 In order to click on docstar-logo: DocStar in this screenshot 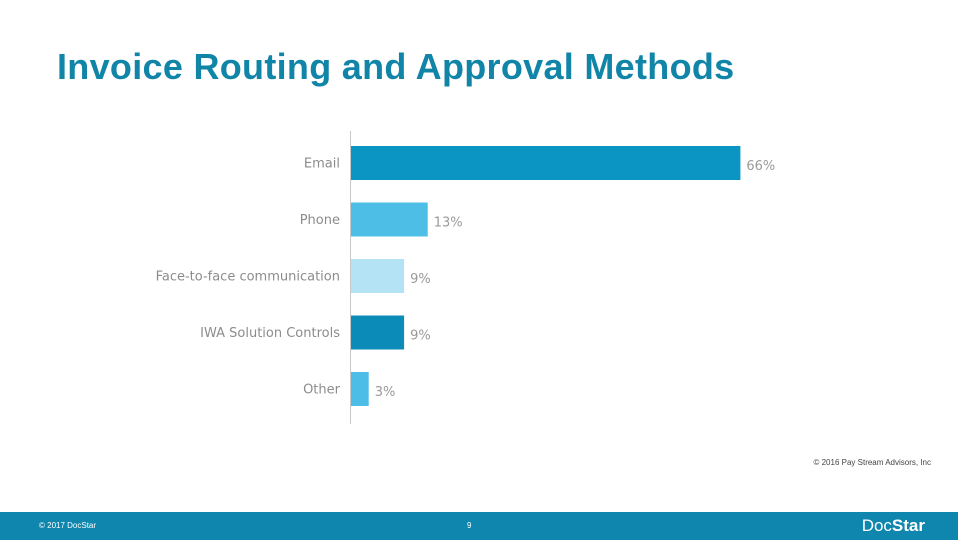, I will do `click(893, 526)`.